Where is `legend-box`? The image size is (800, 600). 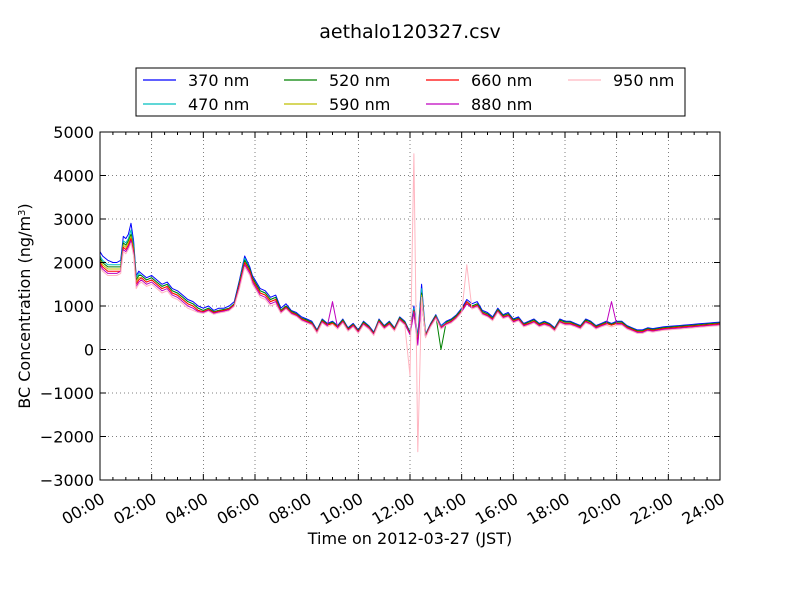
legend-box is located at coordinates (410, 92).